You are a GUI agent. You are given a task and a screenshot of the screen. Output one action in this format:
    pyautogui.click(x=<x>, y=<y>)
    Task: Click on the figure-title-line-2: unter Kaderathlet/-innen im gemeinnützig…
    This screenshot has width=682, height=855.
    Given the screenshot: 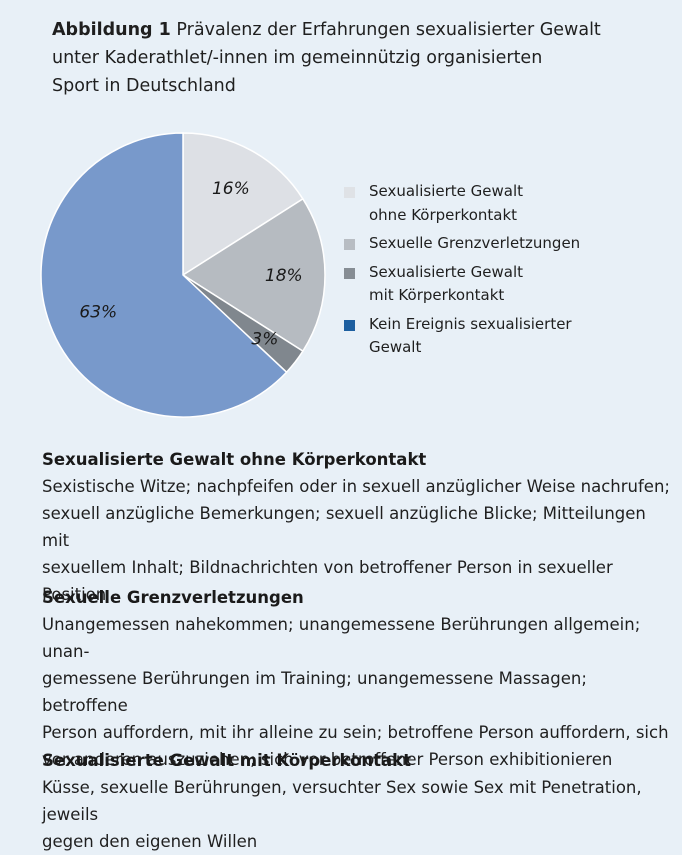 What is the action you would take?
    pyautogui.click(x=297, y=58)
    